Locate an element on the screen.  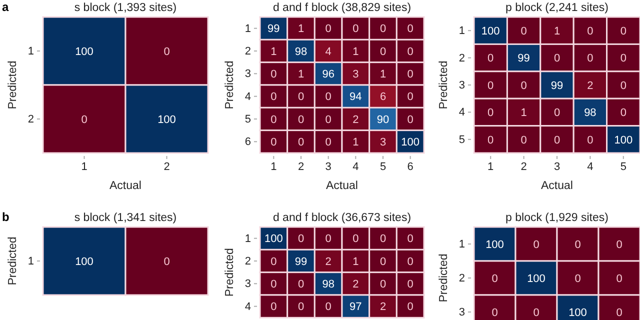
chart-title: d and f block (36,673 sites) is located at coordinates (342, 218).